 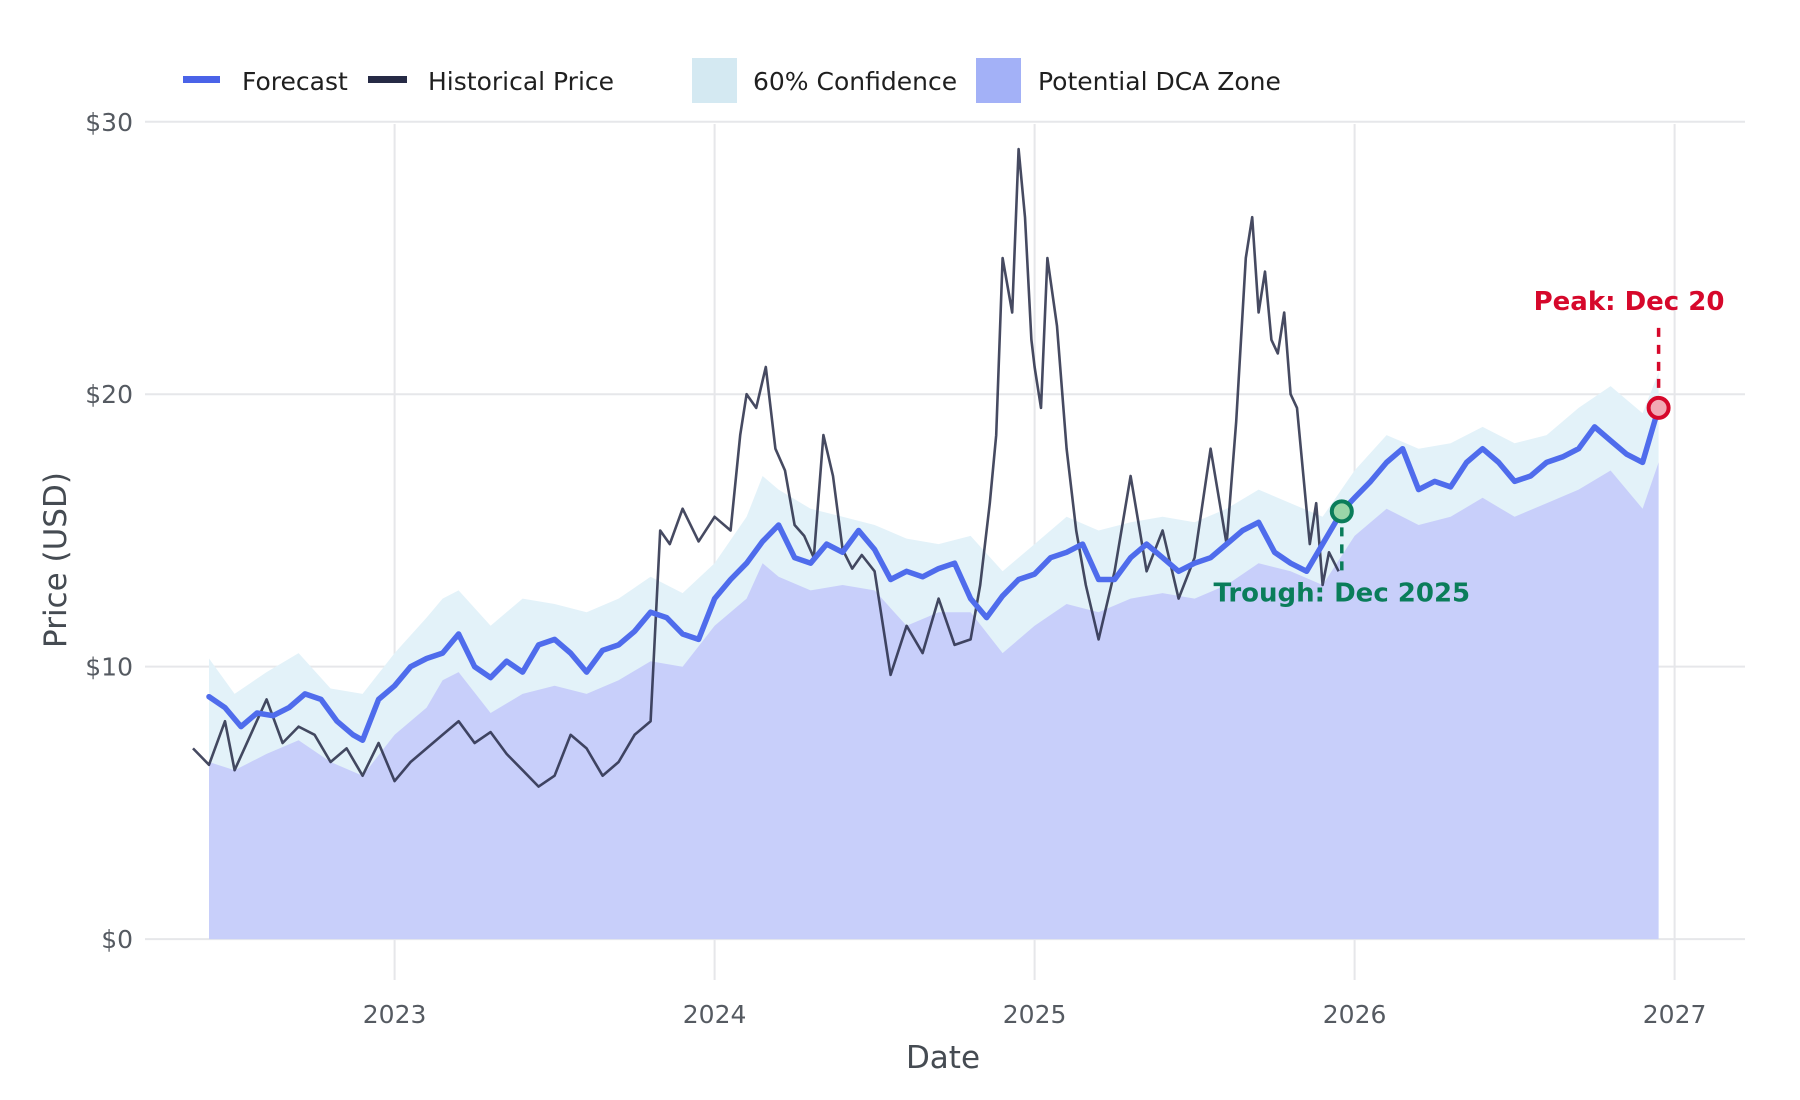 What do you see at coordinates (521, 81) in the screenshot?
I see `legend-label-historical: Historical Price` at bounding box center [521, 81].